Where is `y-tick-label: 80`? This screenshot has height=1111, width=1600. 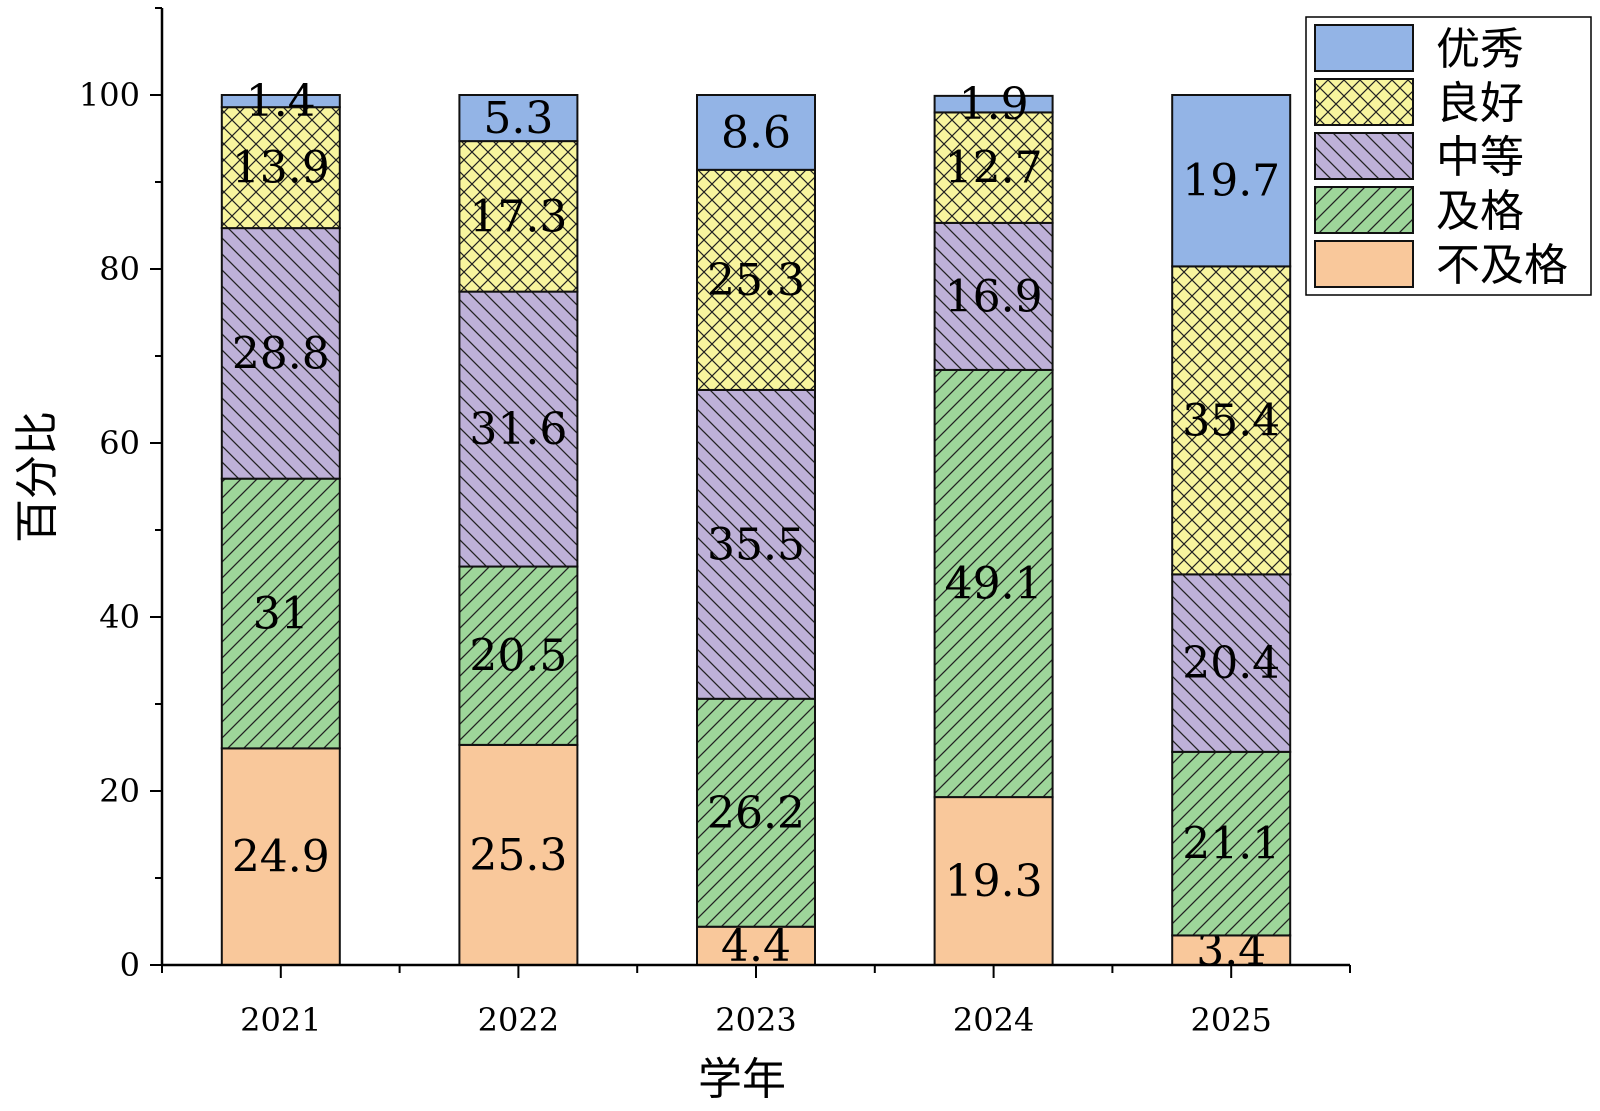
y-tick-label: 80 is located at coordinates (119, 269).